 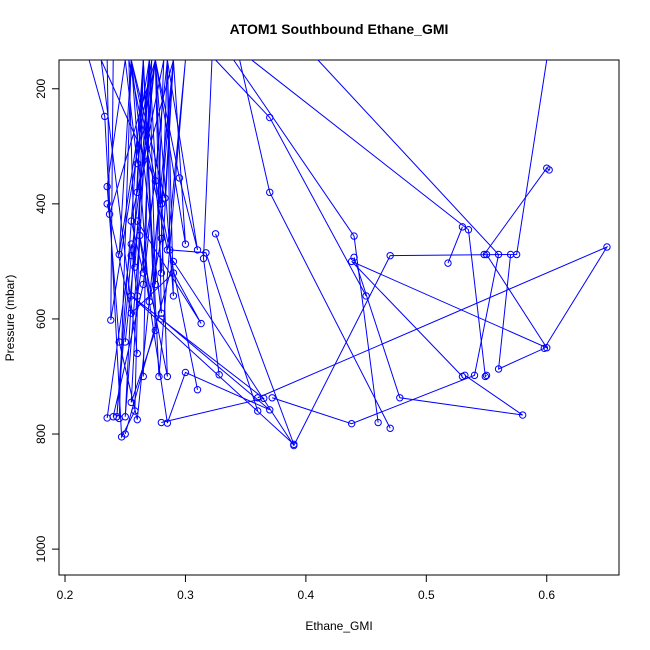 I want to click on y-axis-label: Pressure (mbar), so click(x=10, y=318).